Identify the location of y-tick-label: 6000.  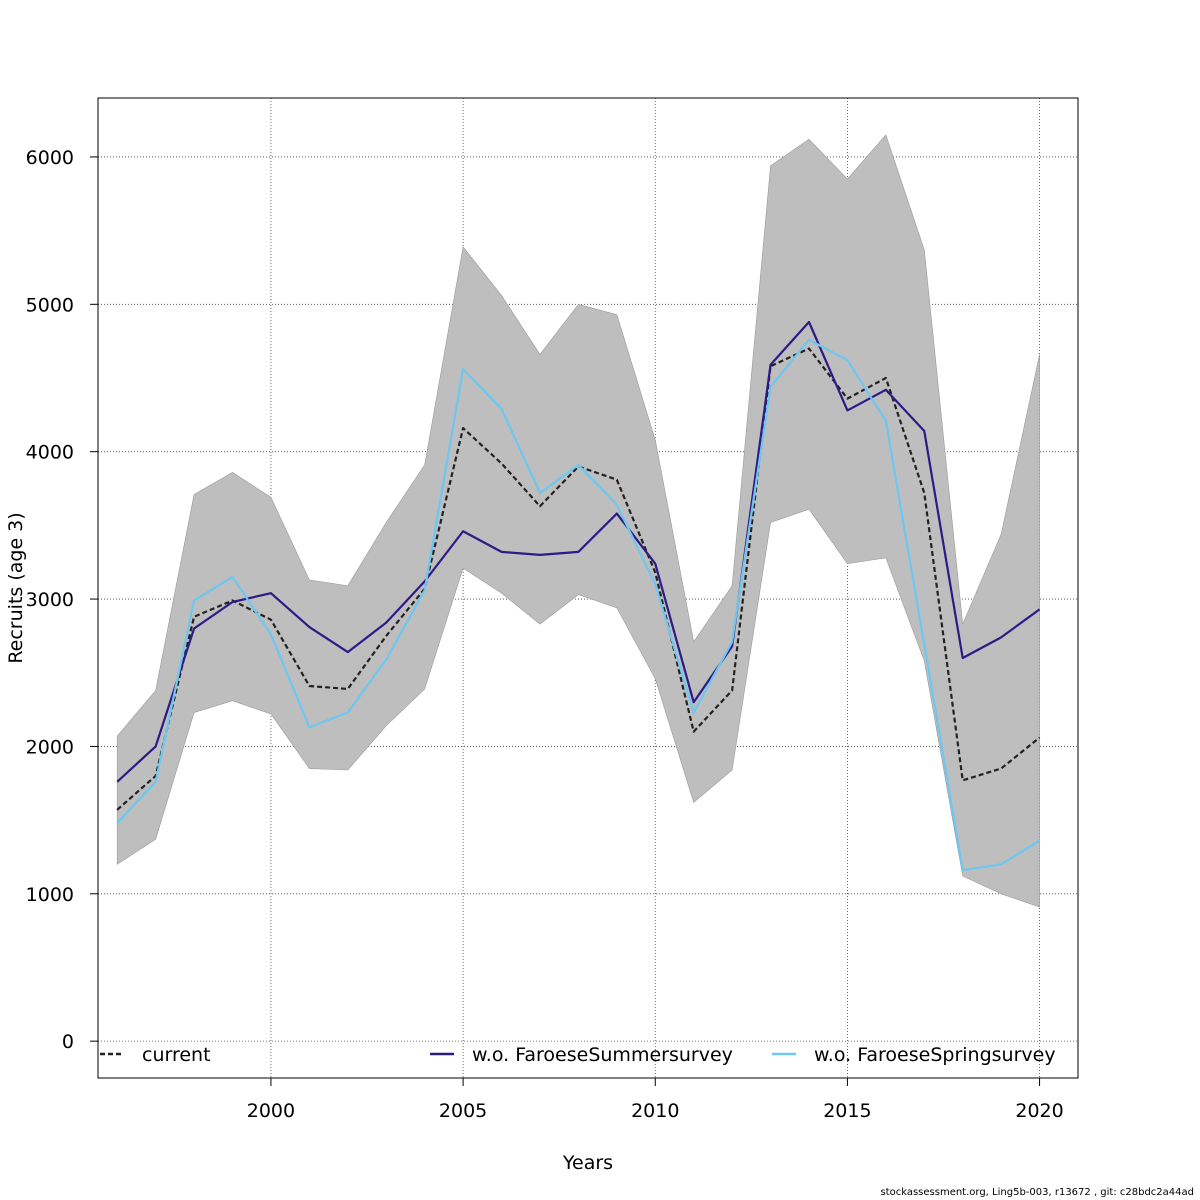
(50, 158).